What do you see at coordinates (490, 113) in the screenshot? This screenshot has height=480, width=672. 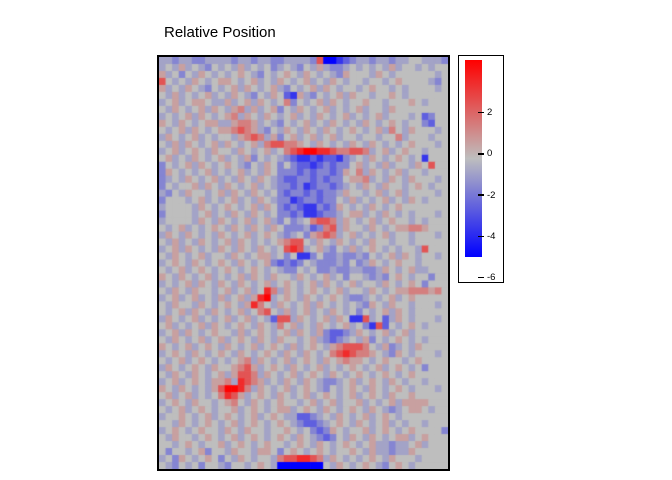 I see `colorbar-tick-label: 2` at bounding box center [490, 113].